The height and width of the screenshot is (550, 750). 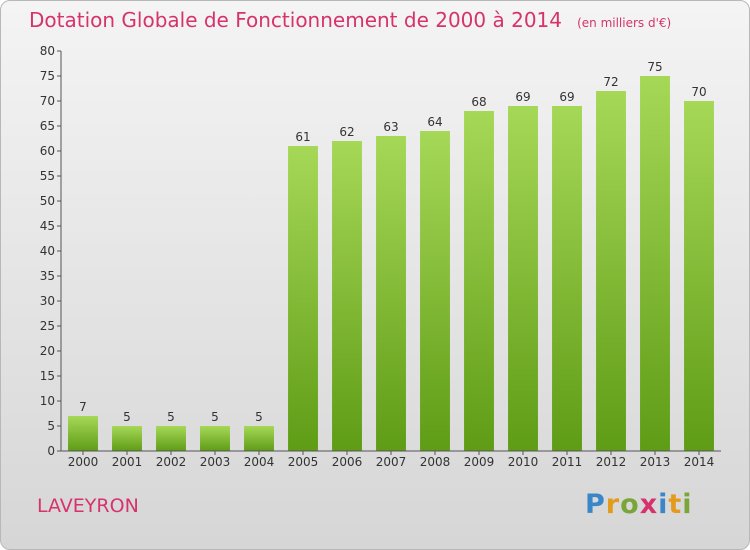 What do you see at coordinates (259, 438) in the screenshot?
I see `bar-2004` at bounding box center [259, 438].